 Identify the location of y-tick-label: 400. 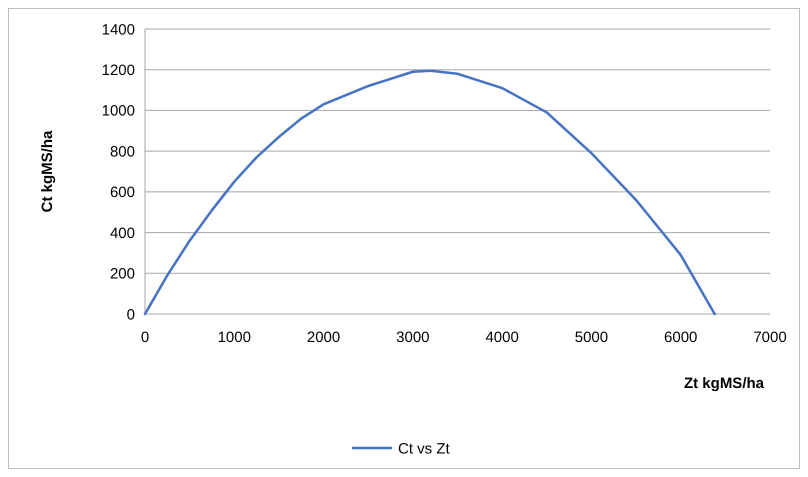
(122, 233).